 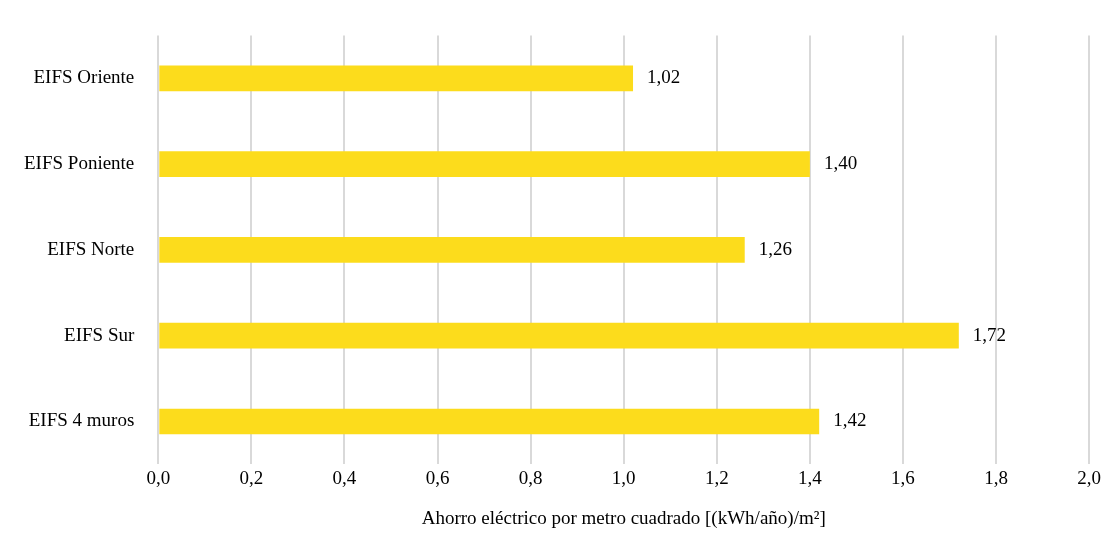 What do you see at coordinates (91, 248) in the screenshot?
I see `y-tick-label: EIFS Norte` at bounding box center [91, 248].